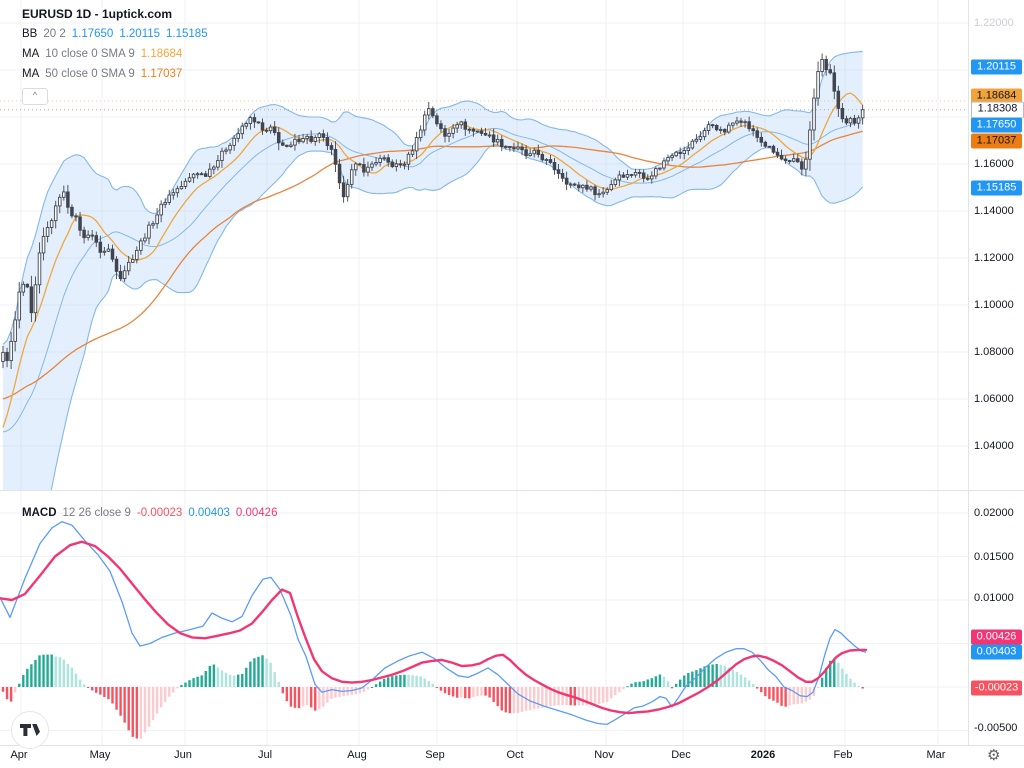 The width and height of the screenshot is (1024, 768). What do you see at coordinates (54, 34) in the screenshot?
I see `indicator-params: 20 2` at bounding box center [54, 34].